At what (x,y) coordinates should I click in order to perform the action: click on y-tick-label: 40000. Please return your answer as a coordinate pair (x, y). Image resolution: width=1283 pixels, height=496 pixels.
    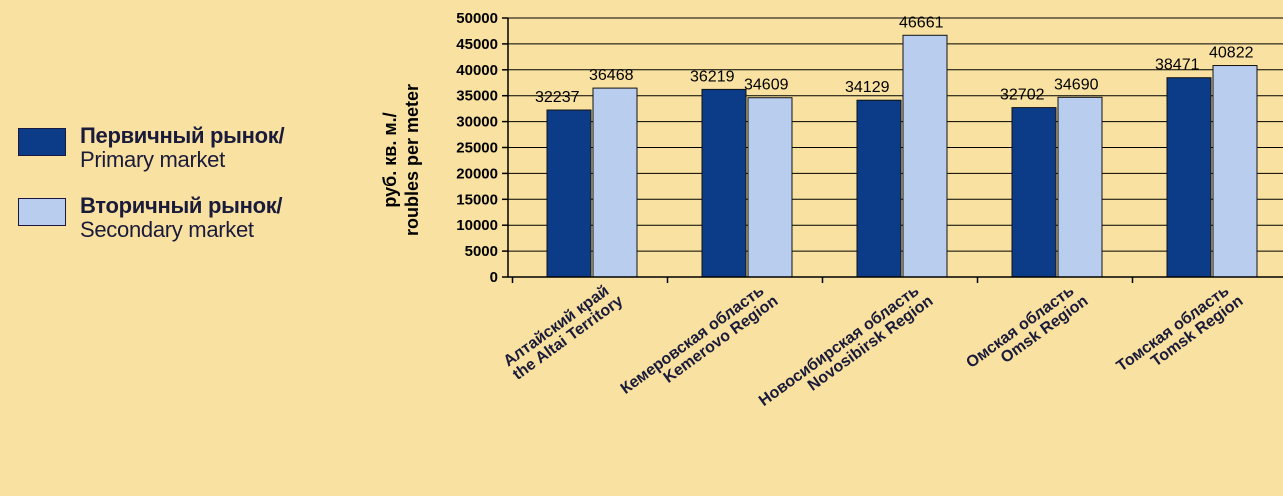
    Looking at the image, I should click on (477, 70).